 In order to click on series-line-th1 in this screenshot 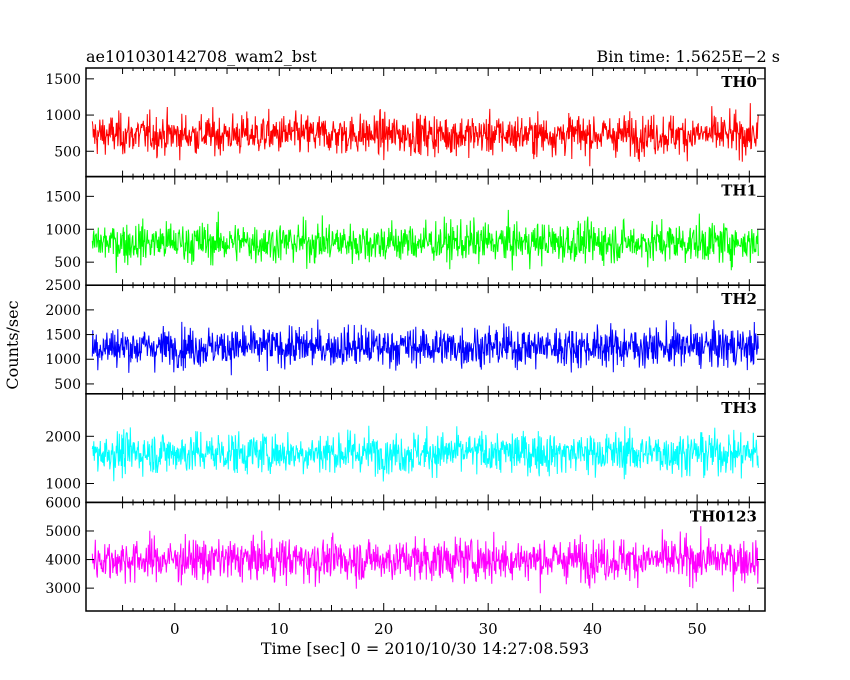, I will do `click(425, 241)`.